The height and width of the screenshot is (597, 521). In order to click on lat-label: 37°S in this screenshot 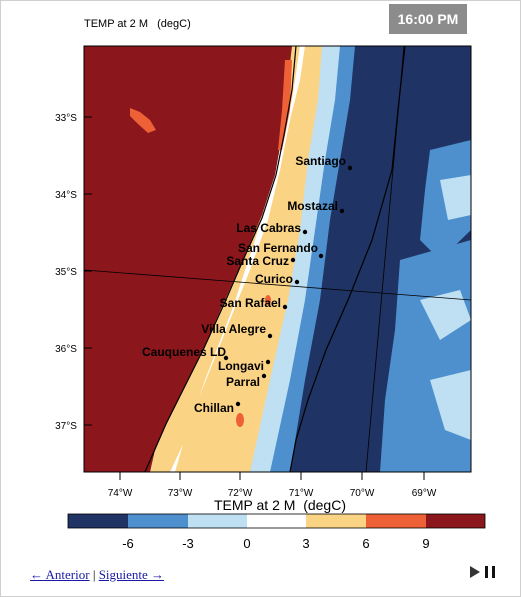, I will do `click(66, 426)`.